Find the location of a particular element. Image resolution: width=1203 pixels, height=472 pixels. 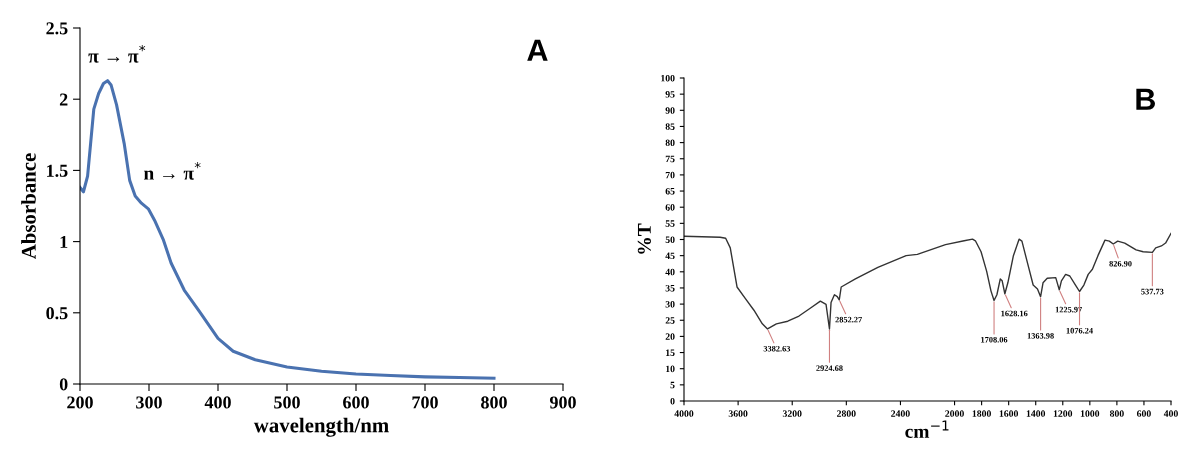

y-tick-label: 40 is located at coordinates (670, 272).